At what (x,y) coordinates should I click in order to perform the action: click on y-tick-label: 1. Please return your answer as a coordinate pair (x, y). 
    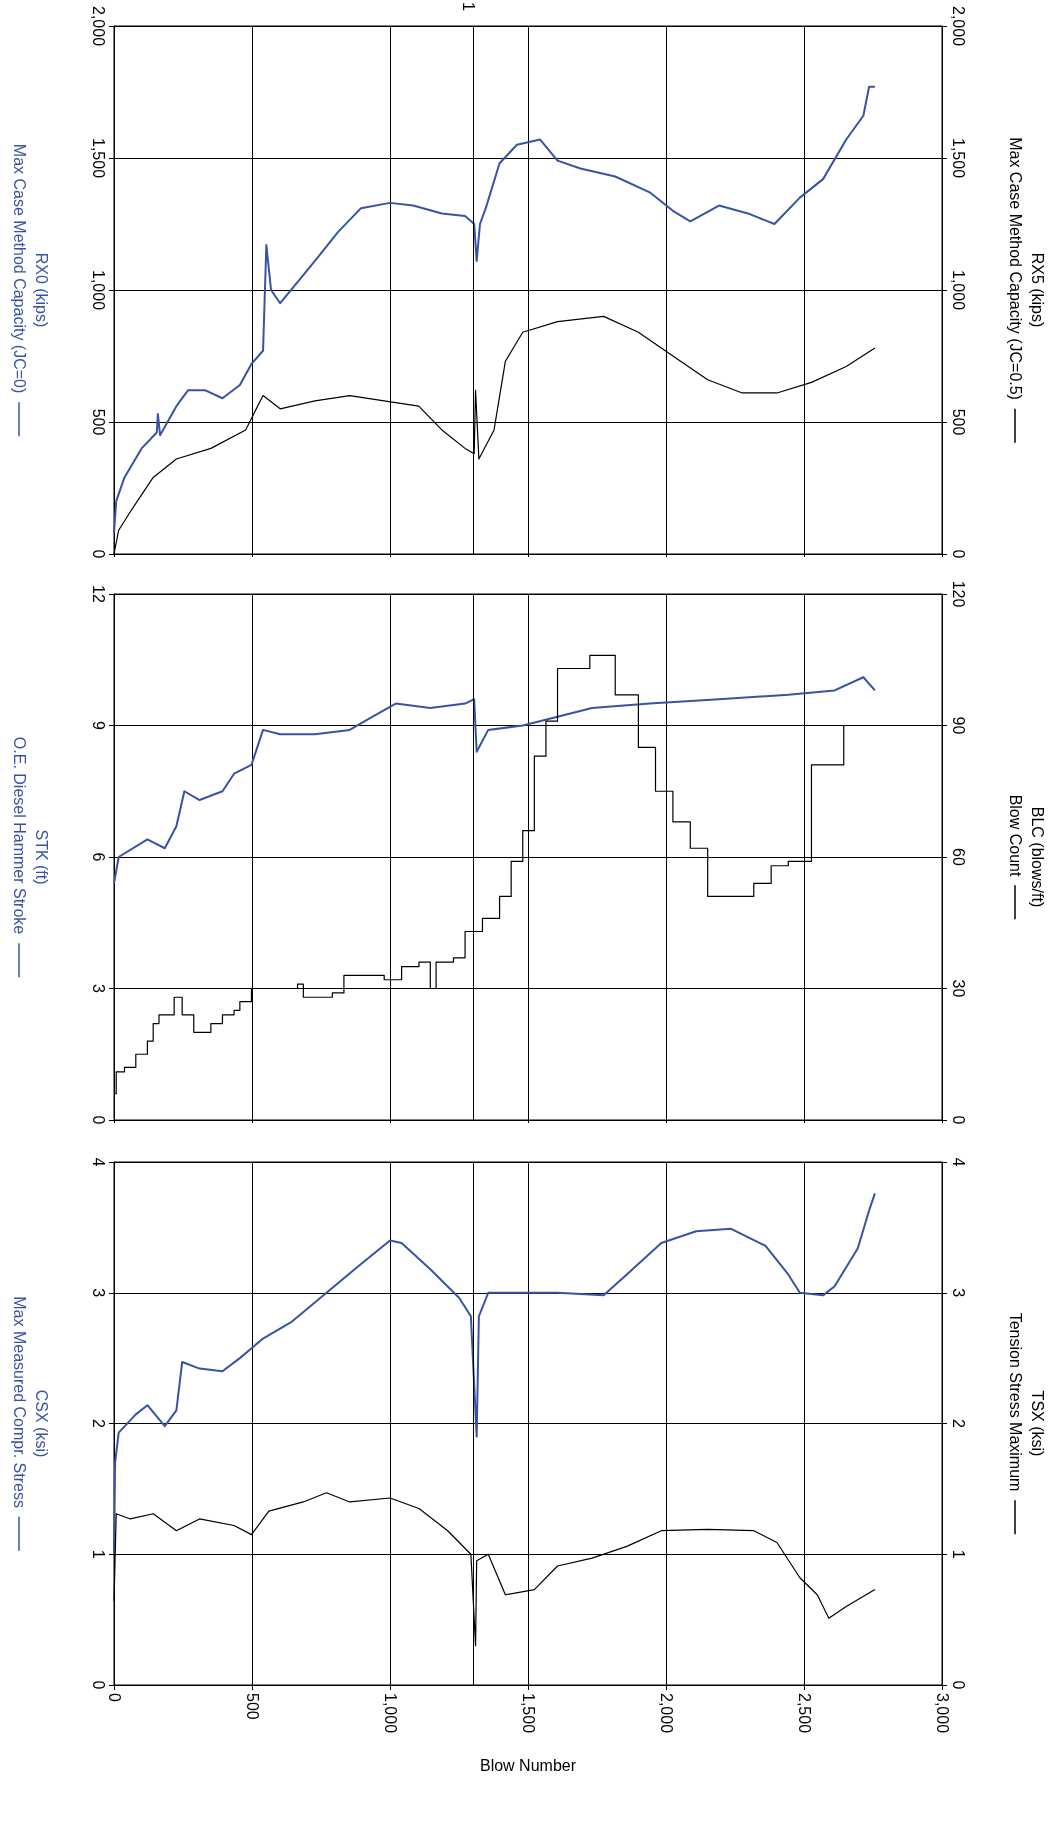
    Looking at the image, I should click on (98, 1554).